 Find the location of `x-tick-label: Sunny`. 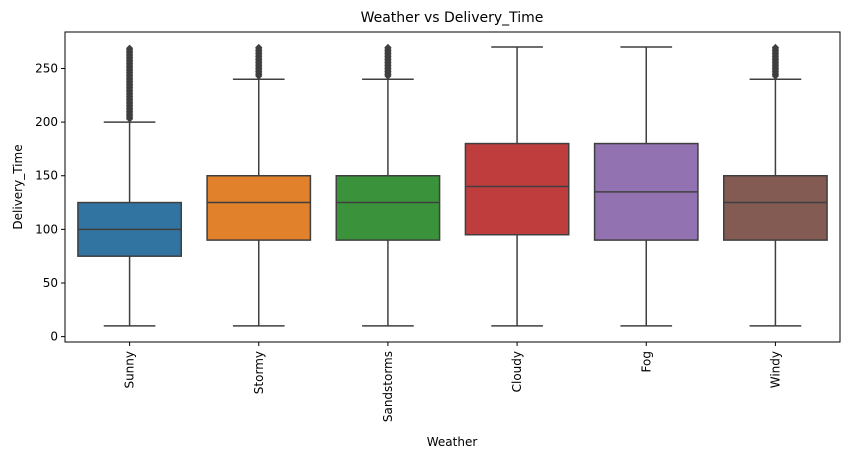

x-tick-label: Sunny is located at coordinates (130, 370).